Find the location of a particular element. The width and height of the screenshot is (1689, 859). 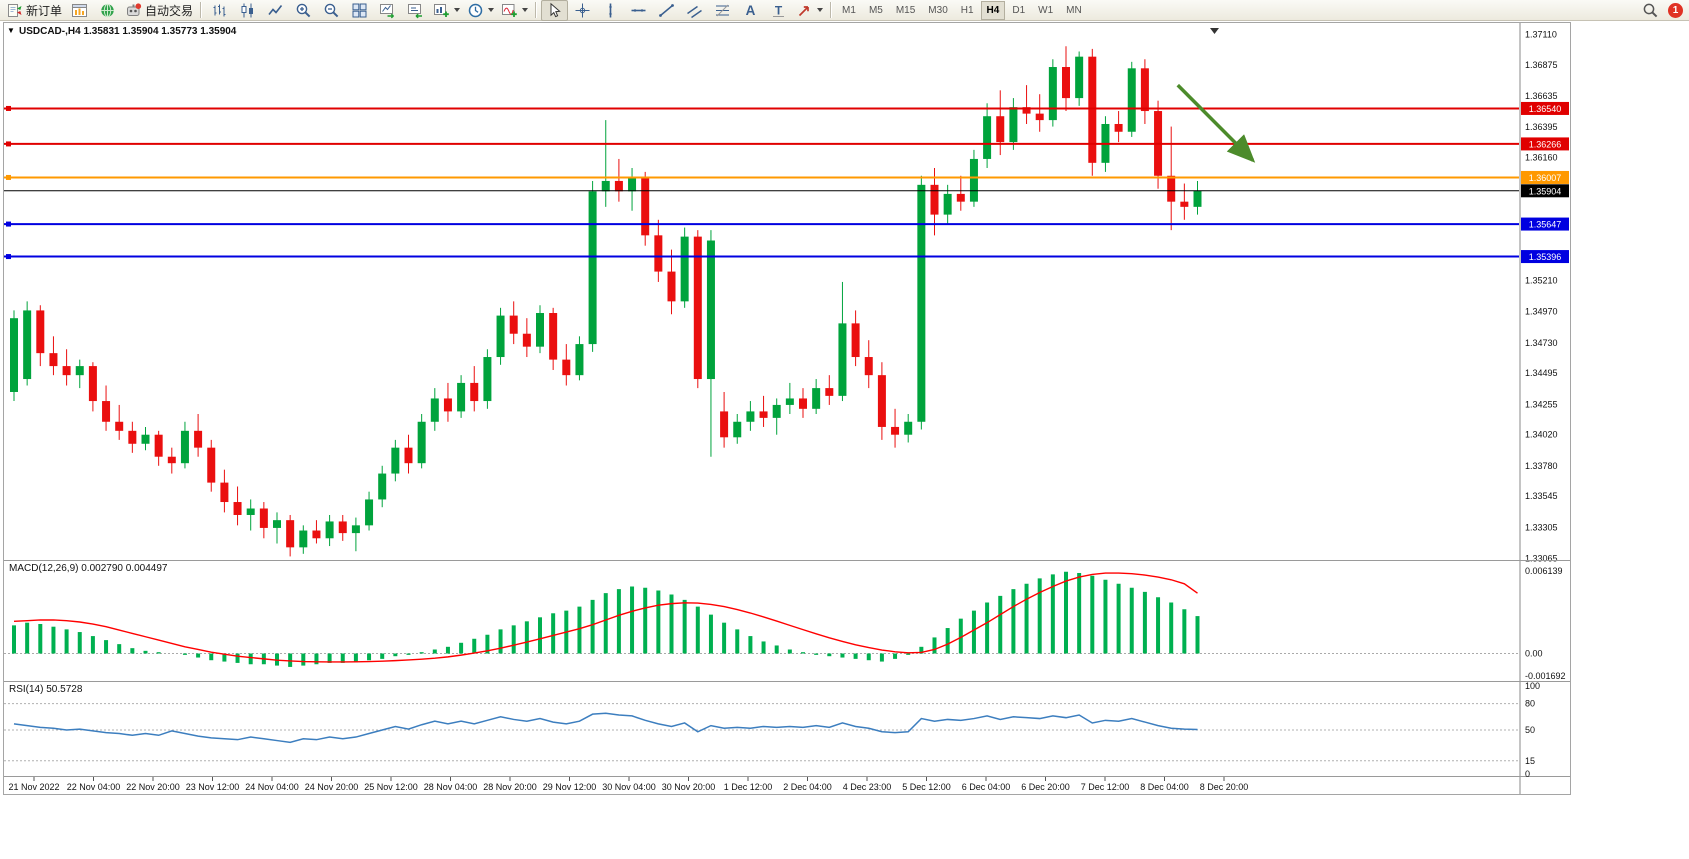

channel-button is located at coordinates (694, 10).